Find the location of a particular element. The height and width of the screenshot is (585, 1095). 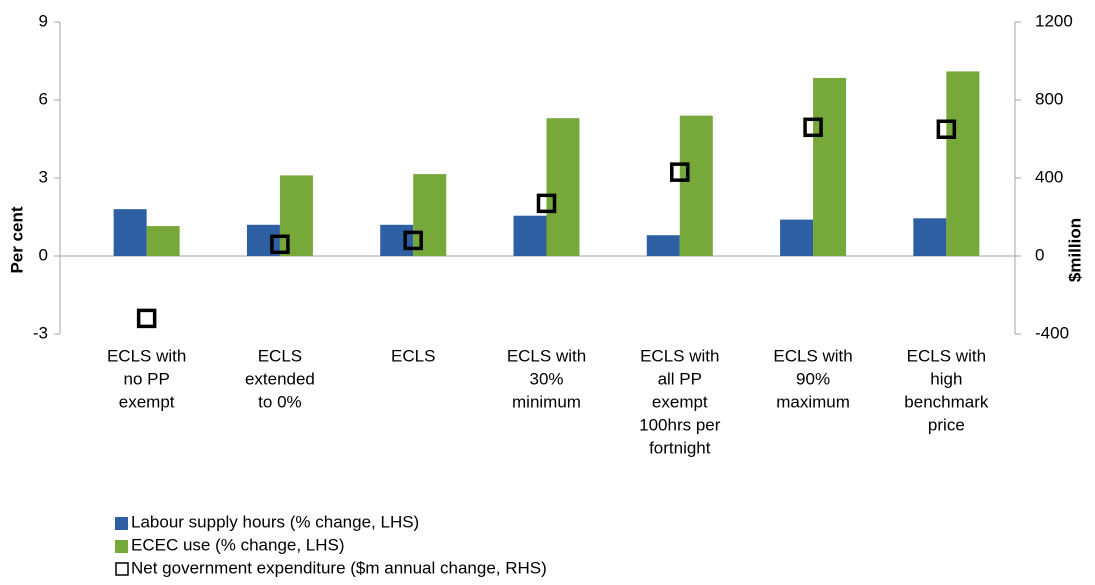

x-tick-label: high is located at coordinates (946, 378).